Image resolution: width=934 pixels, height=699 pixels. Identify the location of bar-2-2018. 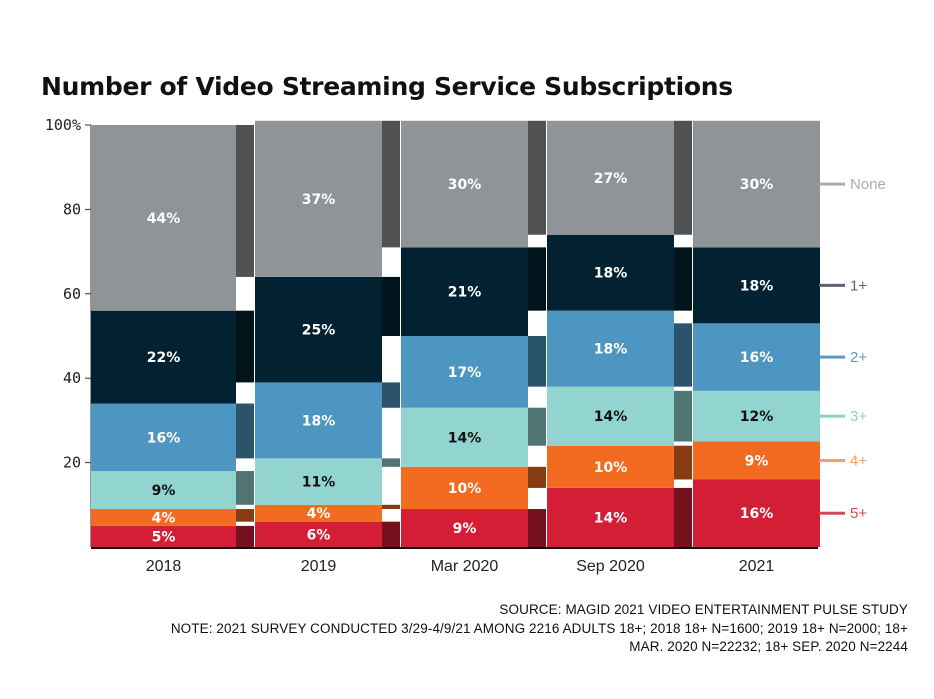
(163, 437).